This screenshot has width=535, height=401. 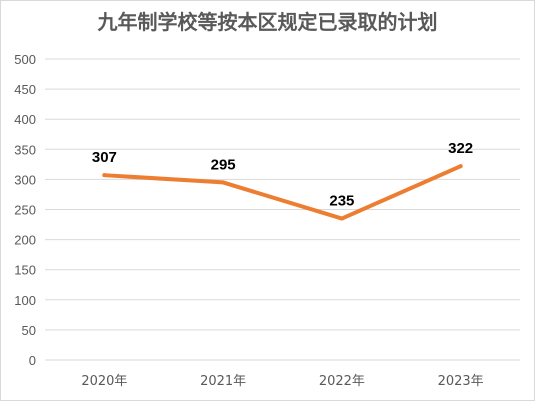 I want to click on y-axis: 0 50 100 150 200 250 300 350 400 450 500, so click(x=25, y=210).